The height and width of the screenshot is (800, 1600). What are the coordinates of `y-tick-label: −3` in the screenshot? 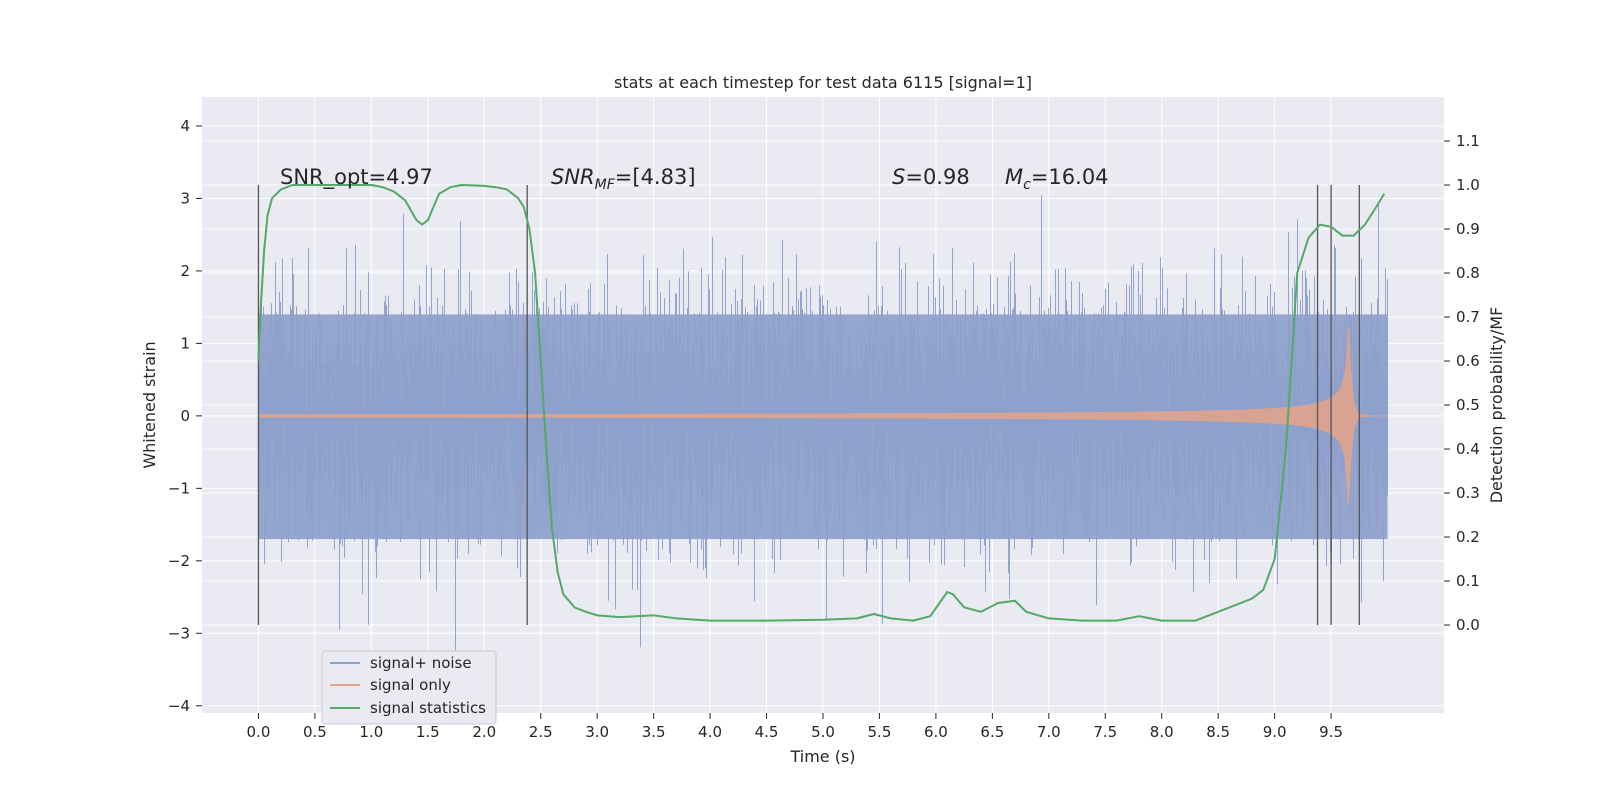 It's located at (179, 633).